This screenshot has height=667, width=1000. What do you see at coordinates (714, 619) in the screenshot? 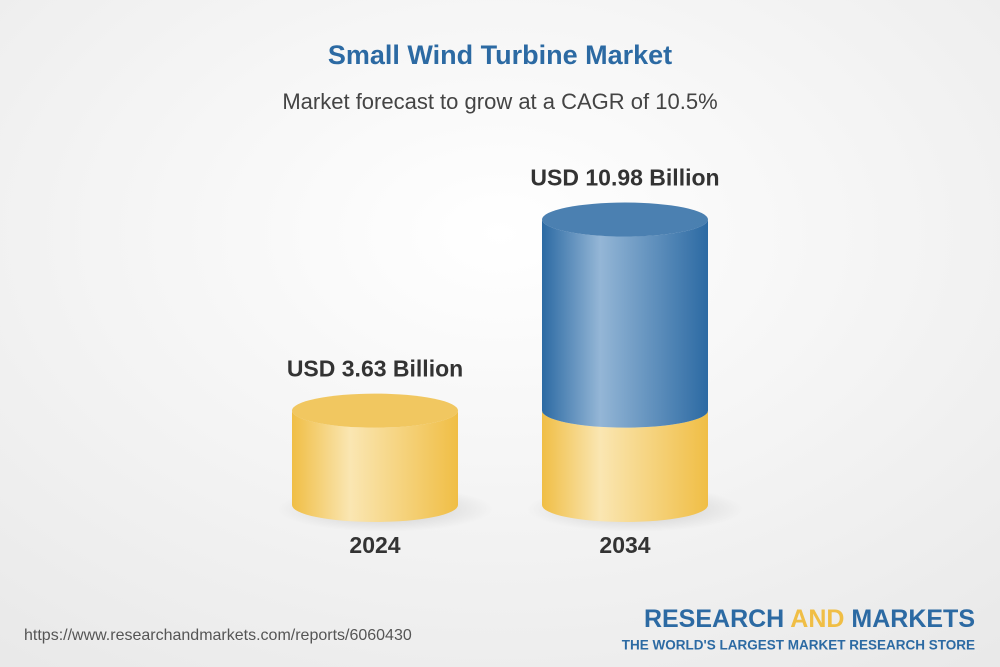
I see `brand-part: RESEARCH` at bounding box center [714, 619].